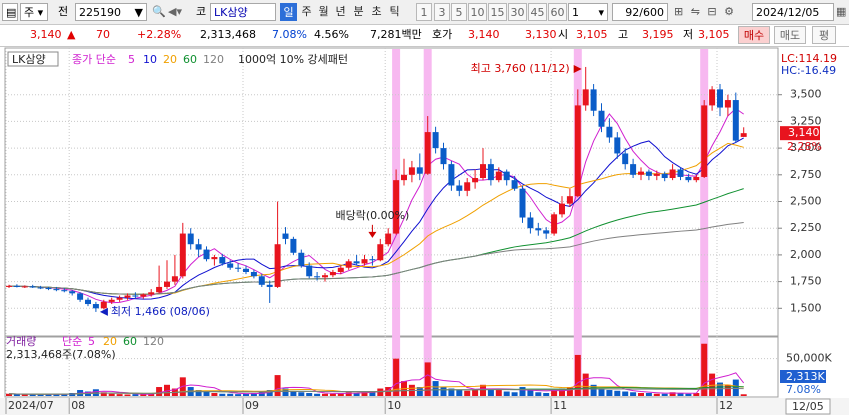 The width and height of the screenshot is (849, 415). Describe the element at coordinates (714, 34) in the screenshot. I see `low: 3,105` at that location.